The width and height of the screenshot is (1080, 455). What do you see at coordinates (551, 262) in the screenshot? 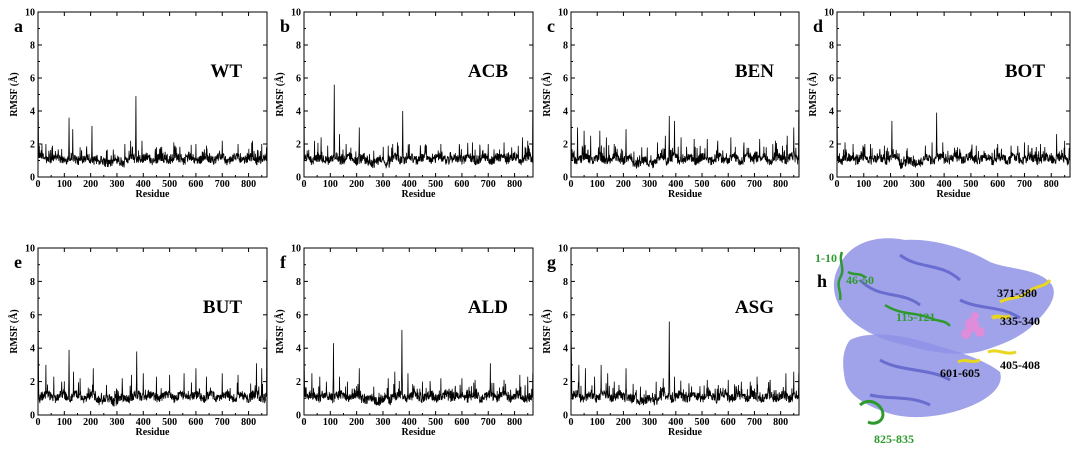
I see `panel-letter: g` at bounding box center [551, 262].